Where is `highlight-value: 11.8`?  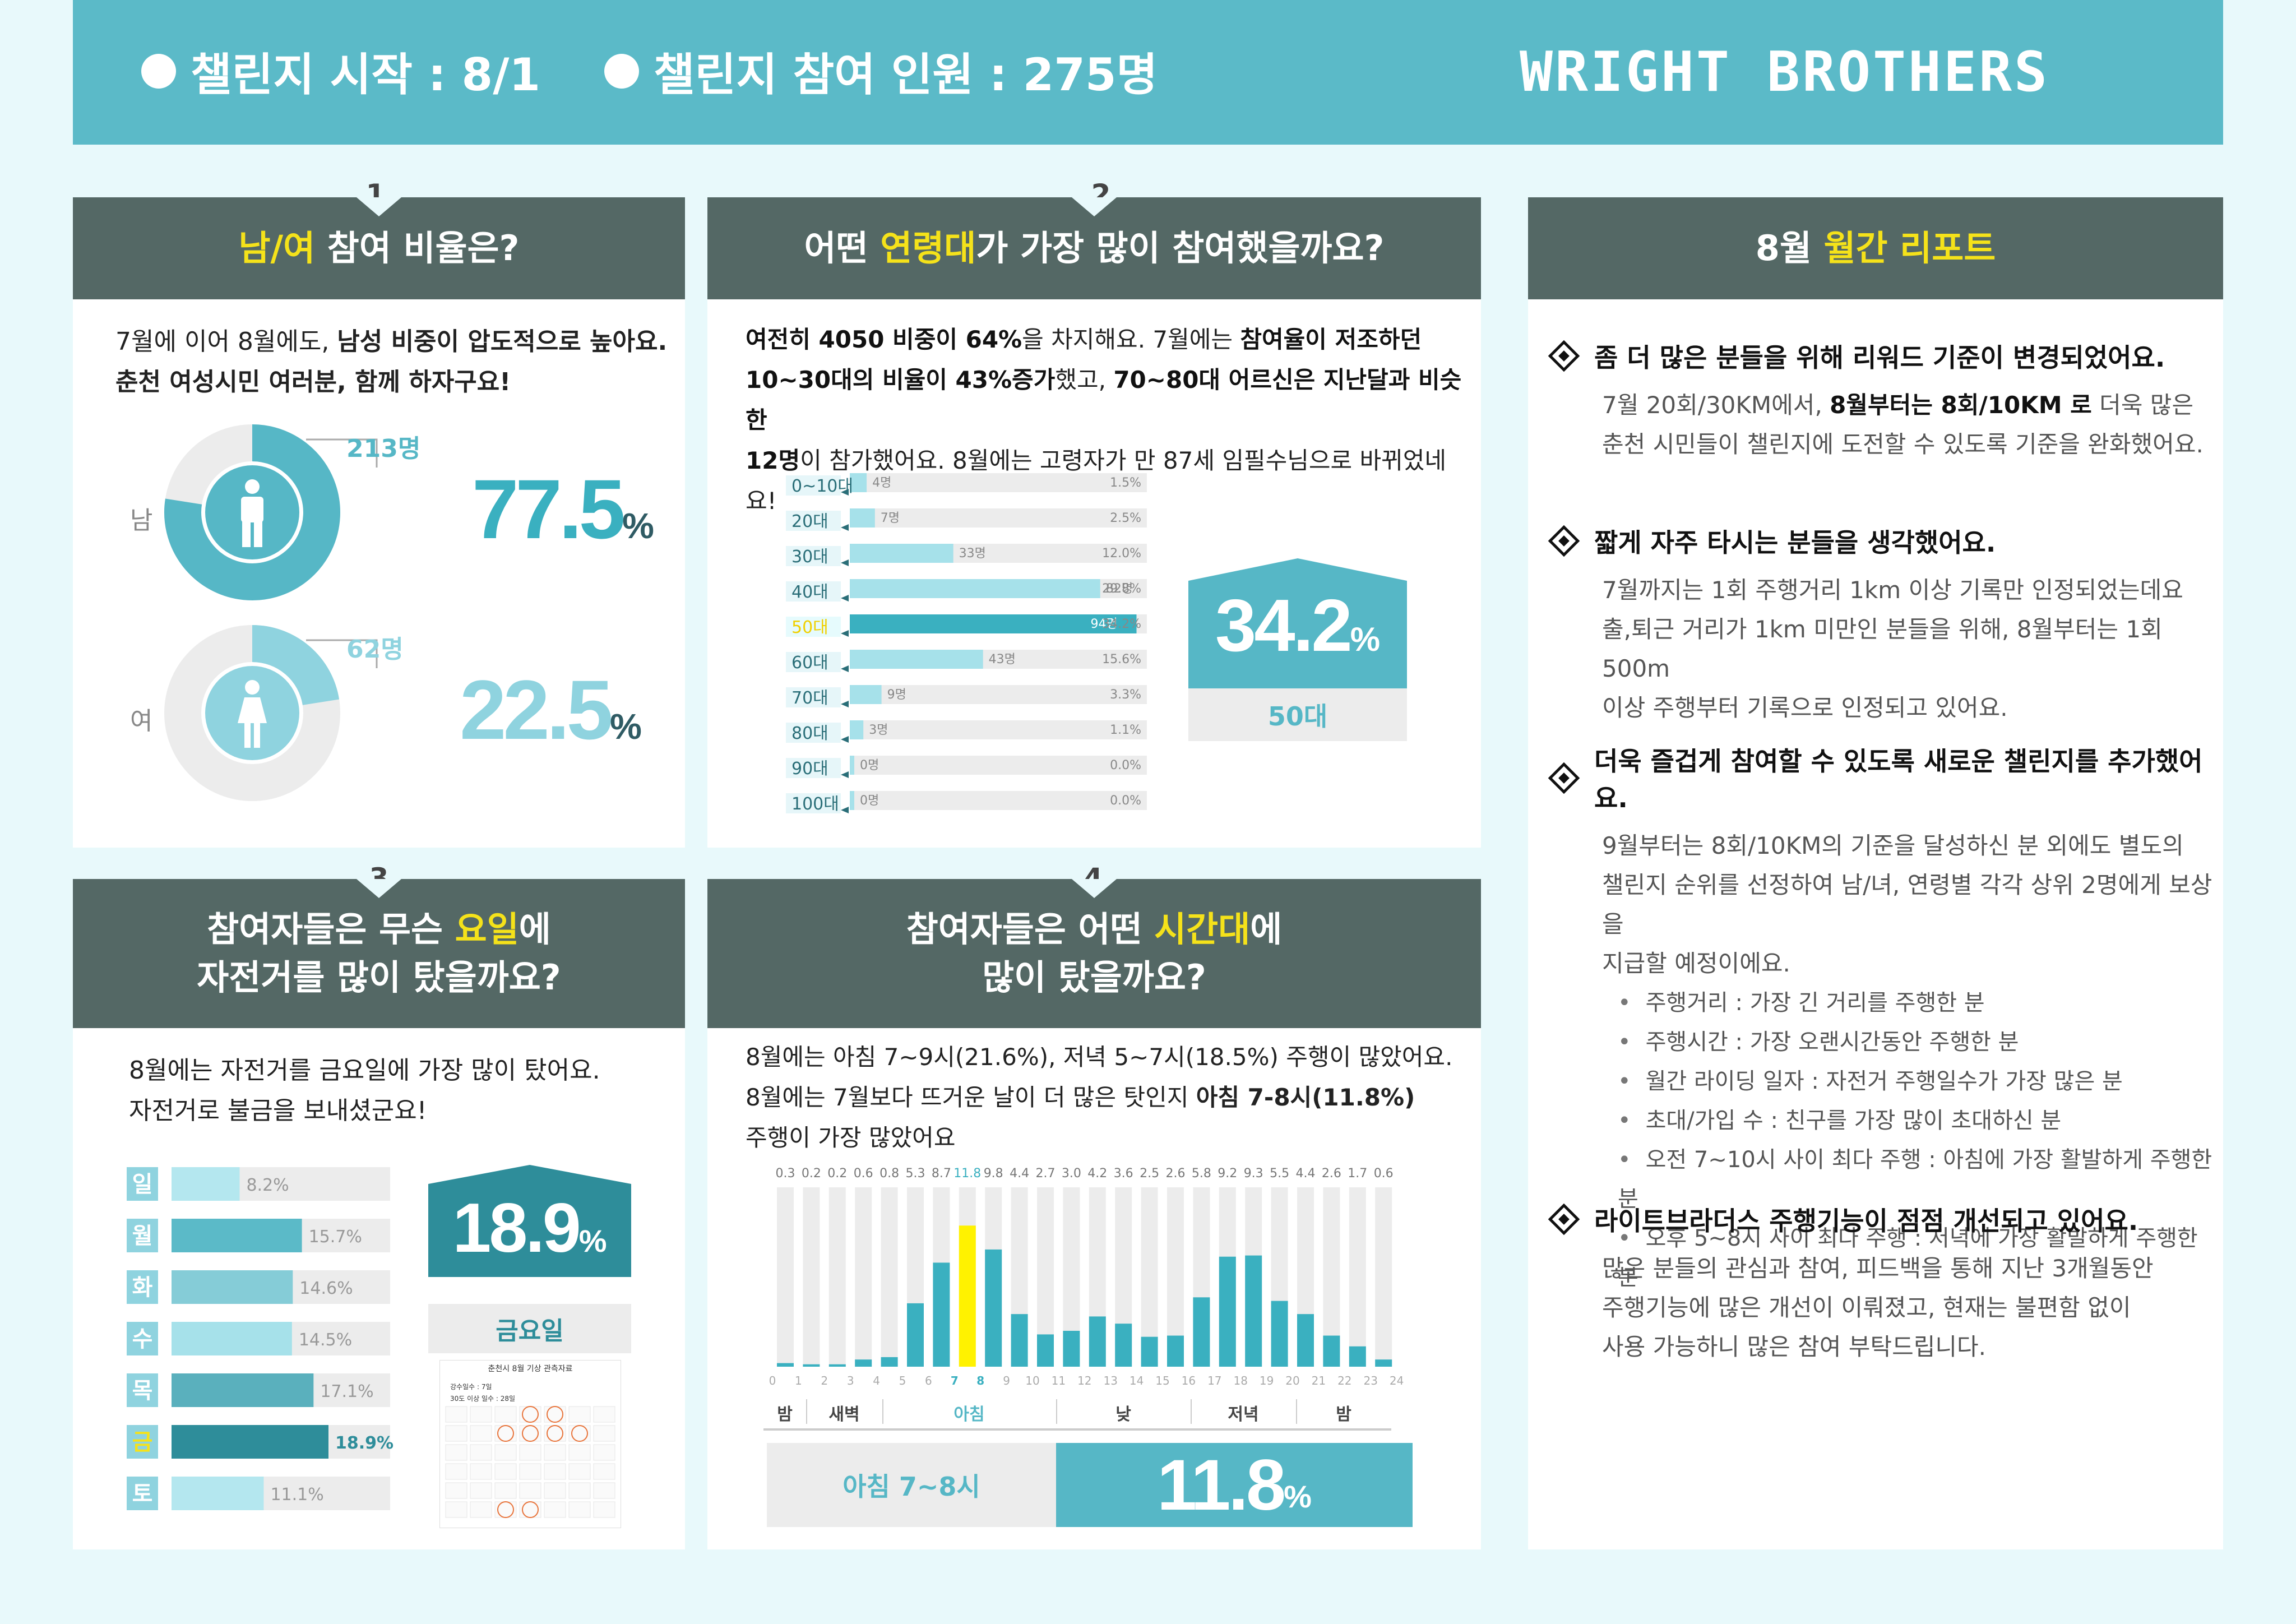 highlight-value: 11.8 is located at coordinates (1221, 1485).